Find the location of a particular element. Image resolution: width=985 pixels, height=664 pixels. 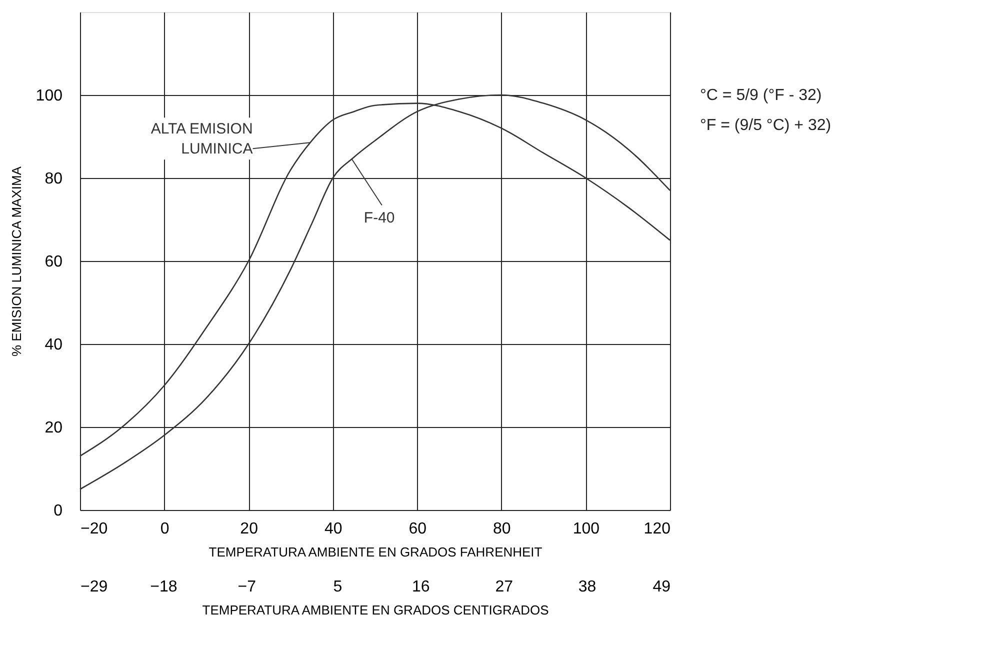

x-tick-label: 60 is located at coordinates (417, 529).